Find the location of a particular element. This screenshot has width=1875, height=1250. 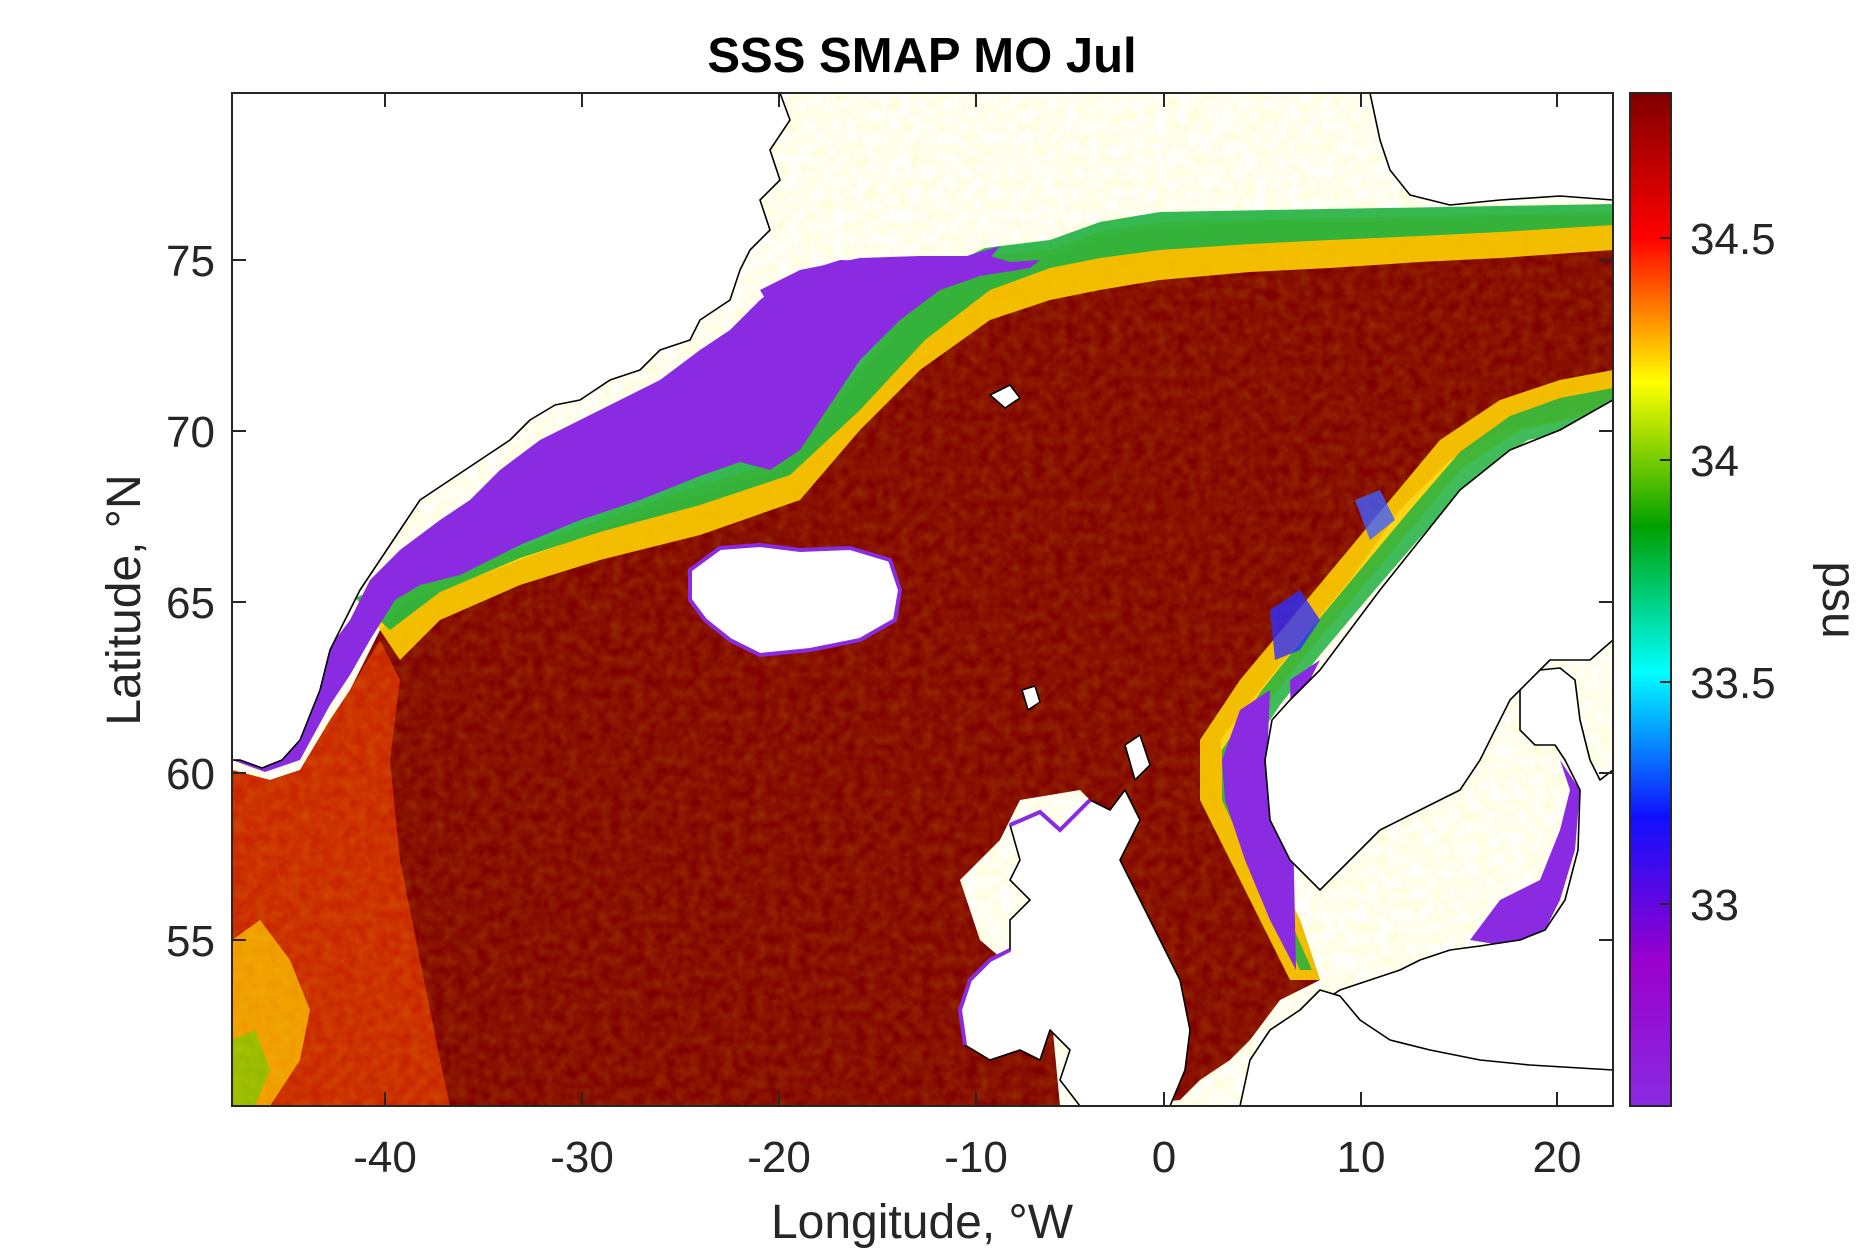

colorbar-bar is located at coordinates (1650, 599).